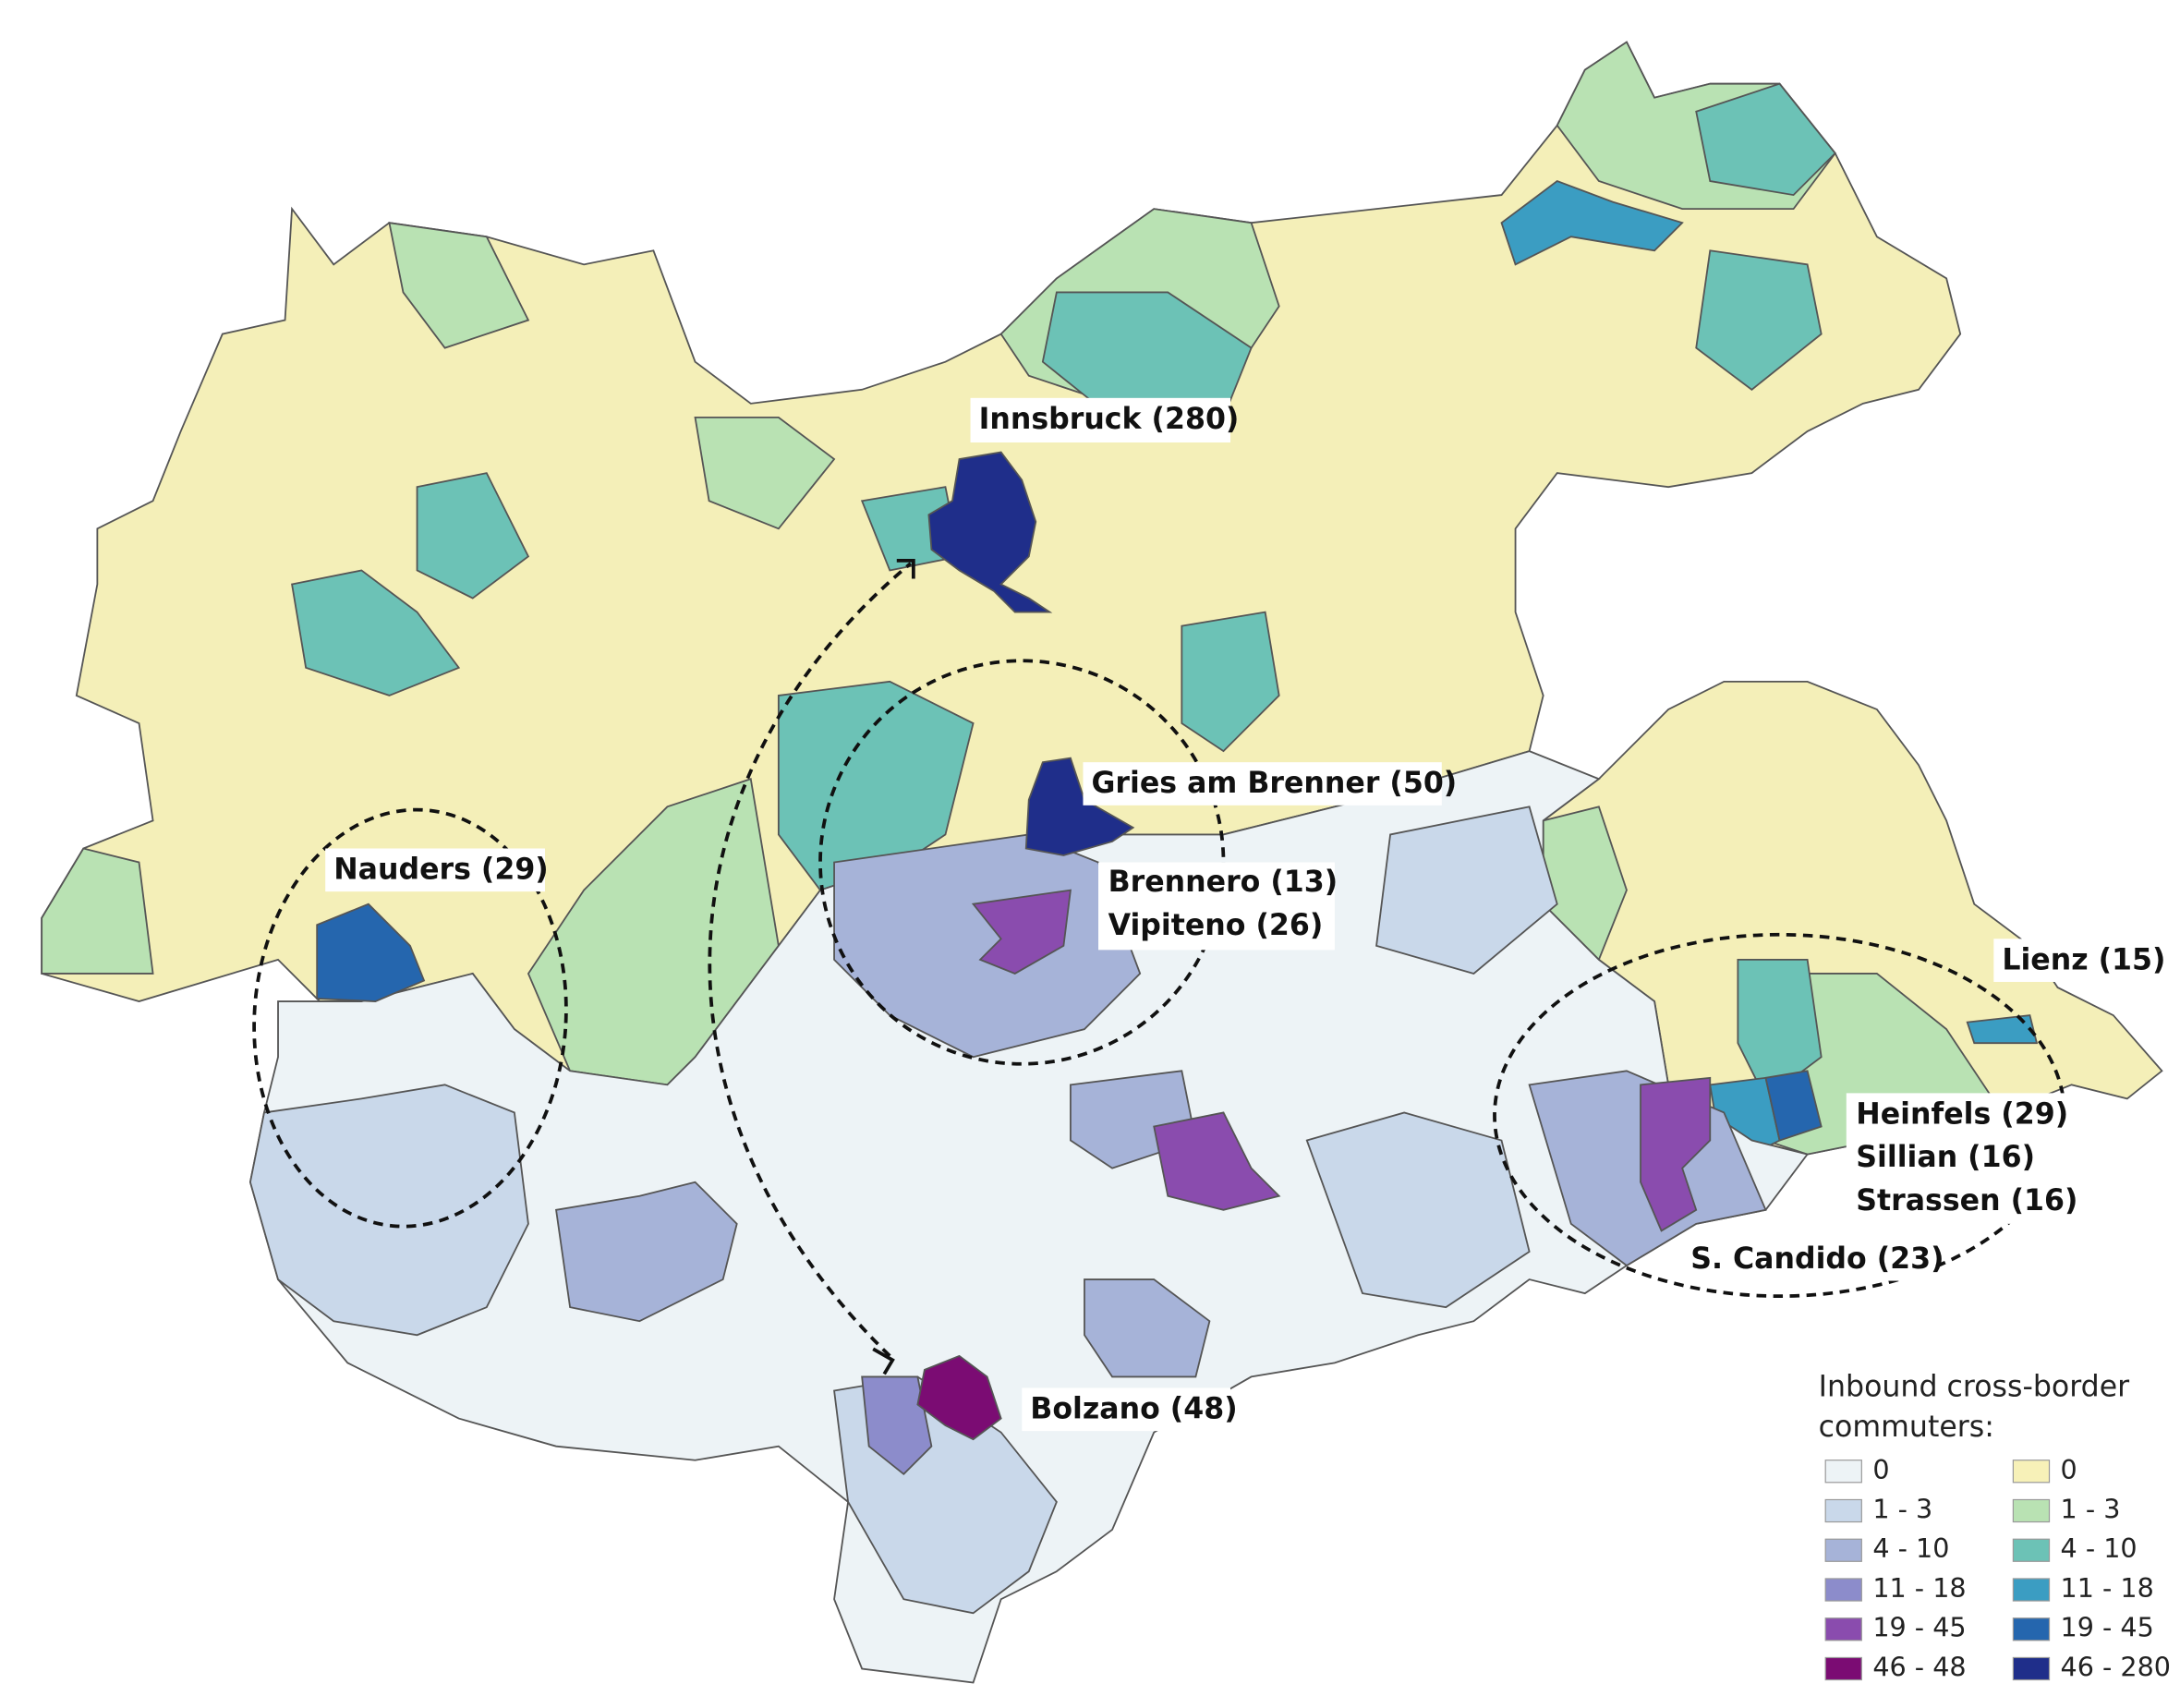 The height and width of the screenshot is (1708, 2180). What do you see at coordinates (1966, 1200) in the screenshot?
I see `place-label: Strassen (16)` at bounding box center [1966, 1200].